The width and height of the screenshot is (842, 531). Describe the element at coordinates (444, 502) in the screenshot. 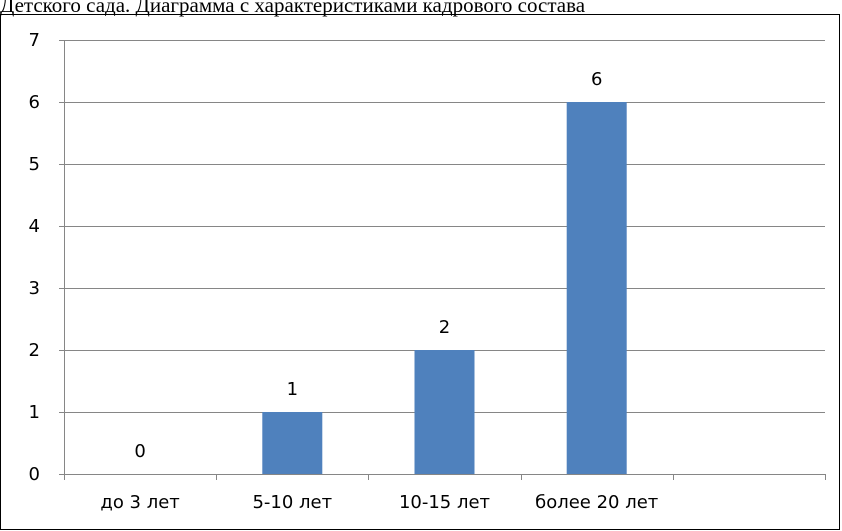

I see `x-tick-label-2: 10-15 лет` at that location.